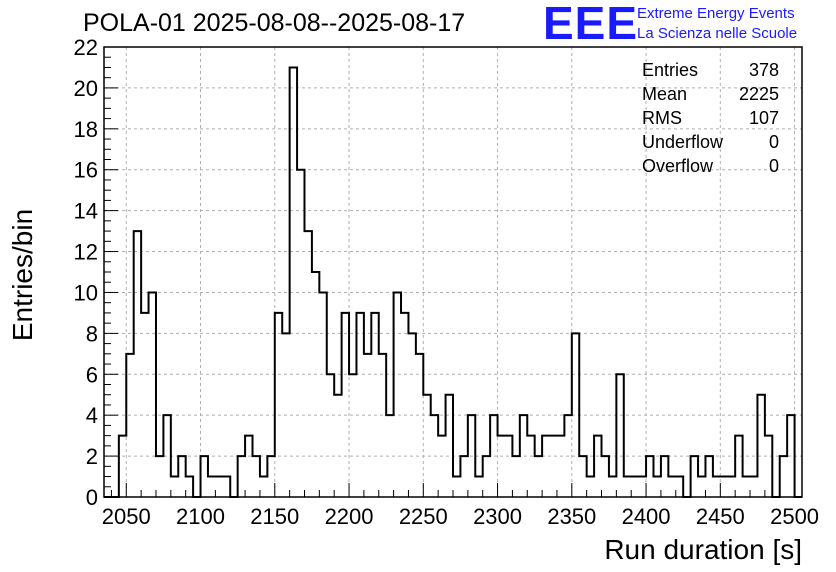 The height and width of the screenshot is (572, 836). Describe the element at coordinates (662, 118) in the screenshot. I see `stats-label: RMS` at that location.